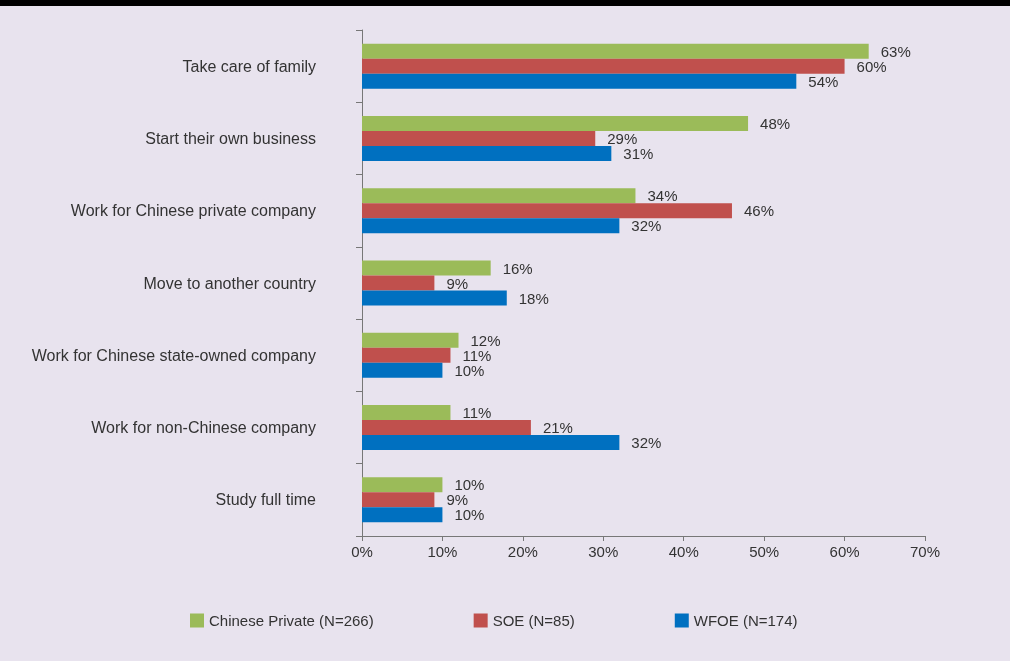 This screenshot has height=661, width=1010. What do you see at coordinates (517, 268) in the screenshot?
I see `data-label: 16%` at bounding box center [517, 268].